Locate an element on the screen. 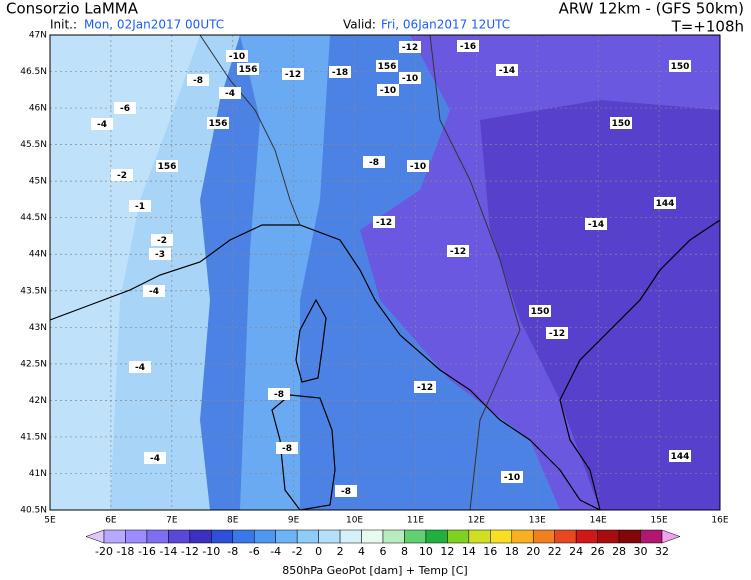 This screenshot has width=751, height=580. lat-label: 45.5N is located at coordinates (33, 145).